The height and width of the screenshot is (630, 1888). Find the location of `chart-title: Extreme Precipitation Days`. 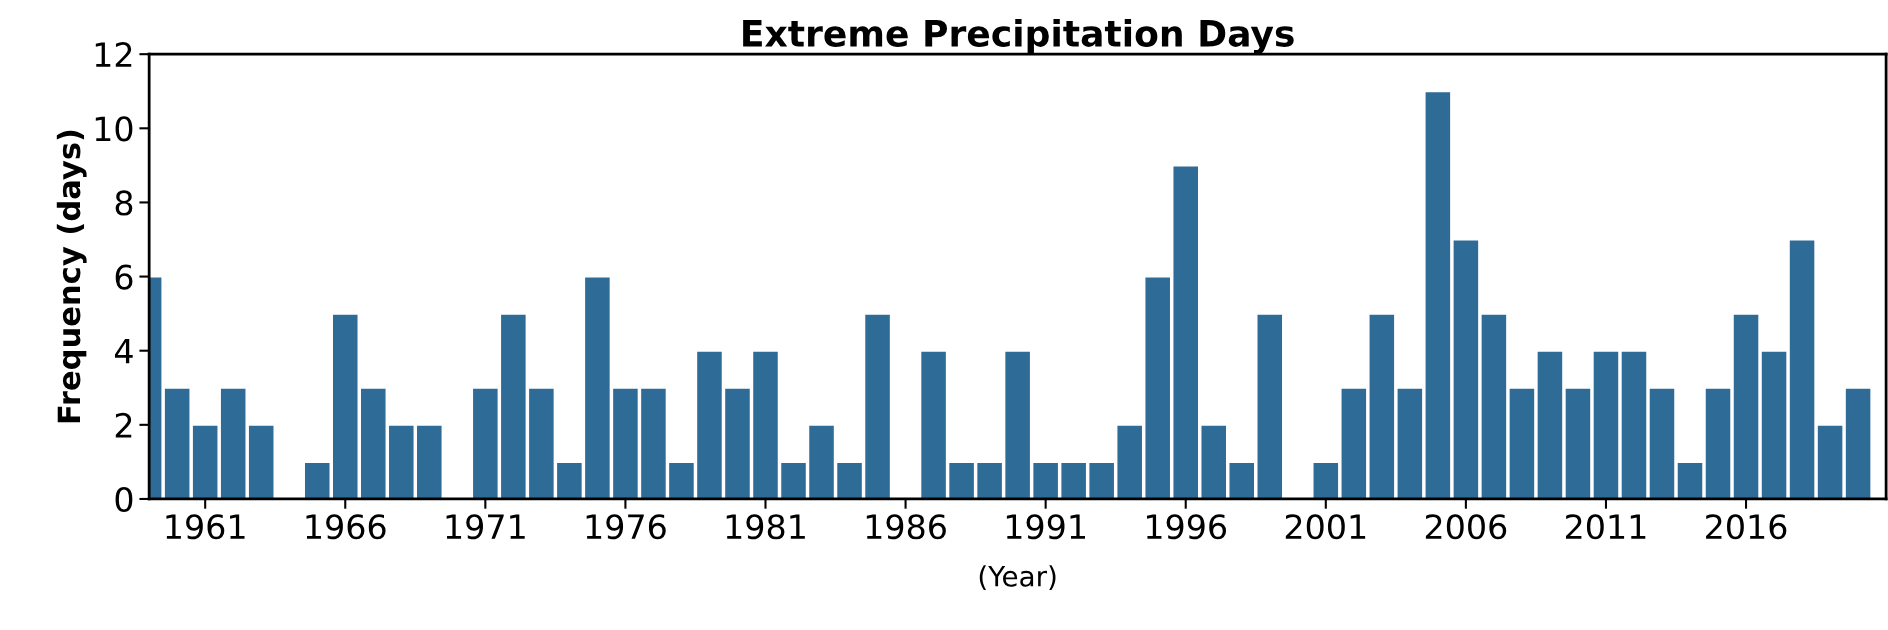

chart-title: Extreme Precipitation Days is located at coordinates (1018, 36).